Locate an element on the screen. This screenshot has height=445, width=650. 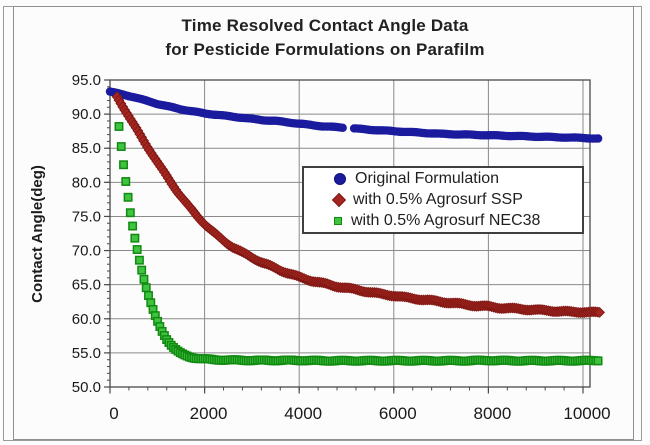
legend-item-agrosurf-nec38: with 0.5% Agrosurf NEC38 is located at coordinates (458, 221).